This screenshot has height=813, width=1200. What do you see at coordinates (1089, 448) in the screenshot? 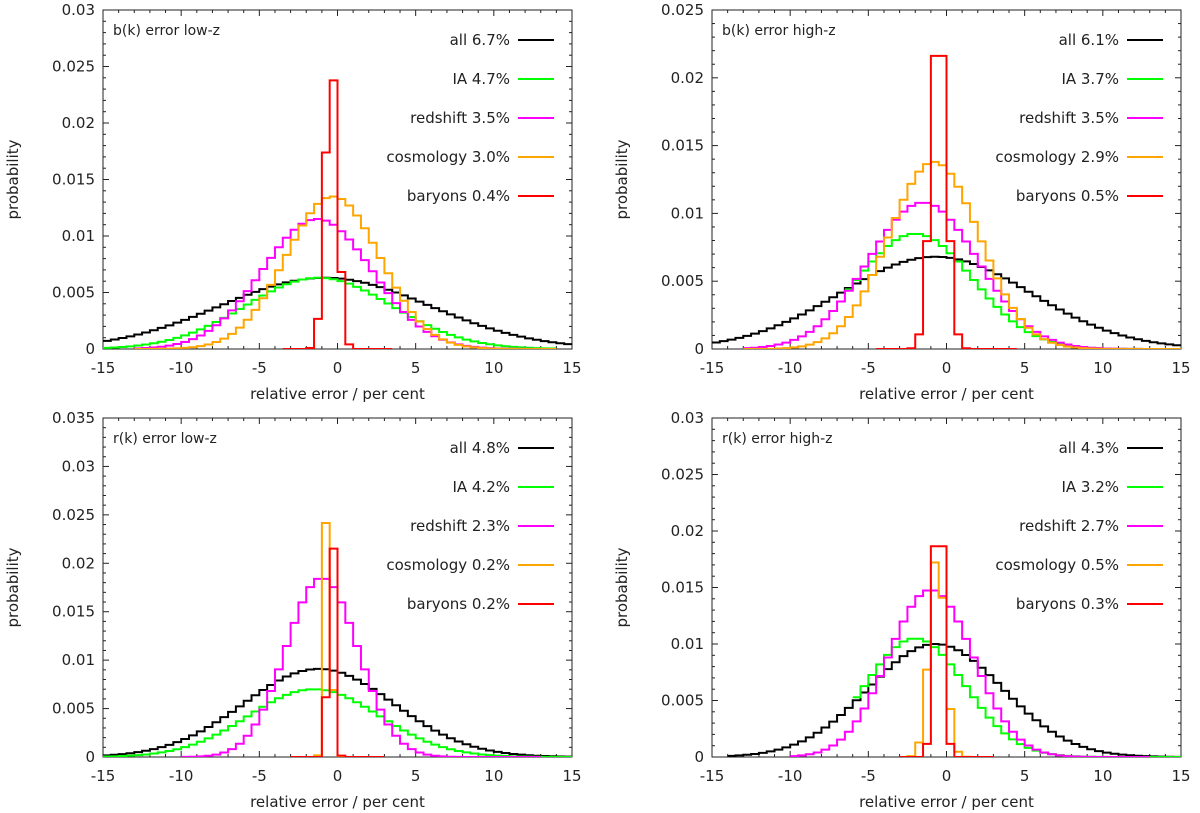
I see `legend-label: all 4.3%` at bounding box center [1089, 448].